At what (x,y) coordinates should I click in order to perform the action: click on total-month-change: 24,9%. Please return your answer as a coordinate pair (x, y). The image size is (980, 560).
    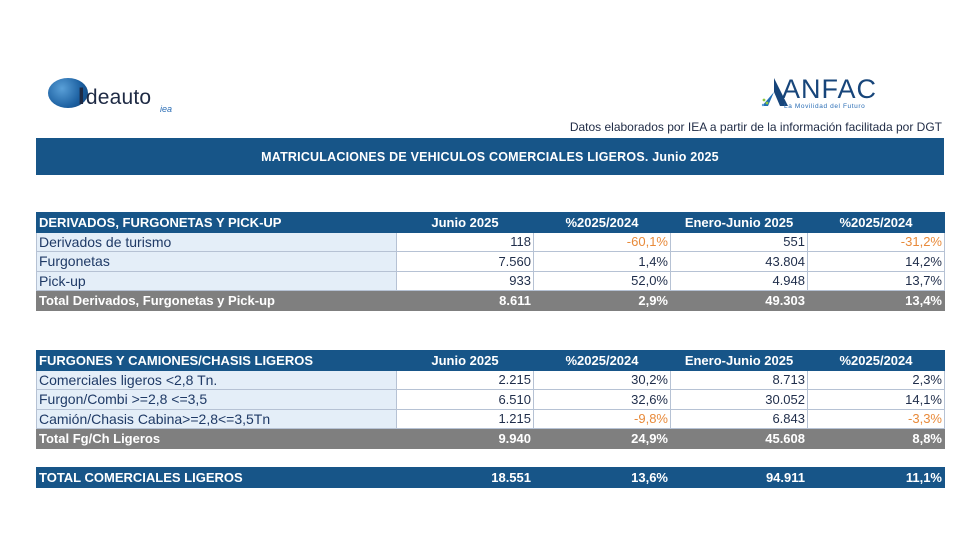
    Looking at the image, I should click on (602, 438).